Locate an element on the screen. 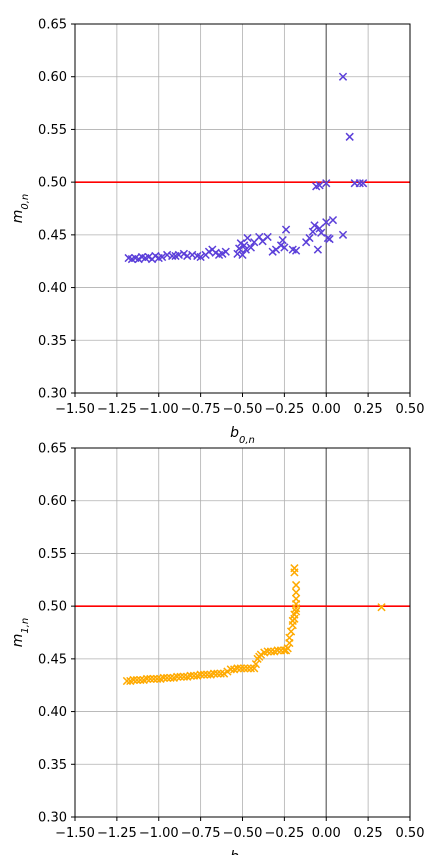 The image size is (436, 855). y-axis-label: m0,n is located at coordinates (20, 209).